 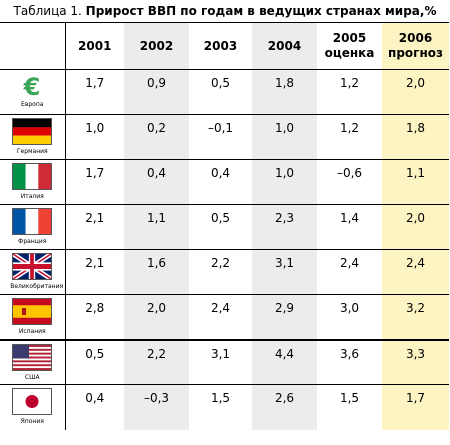 What do you see at coordinates (32, 421) in the screenshot?
I see `country-name: Япония` at bounding box center [32, 421].